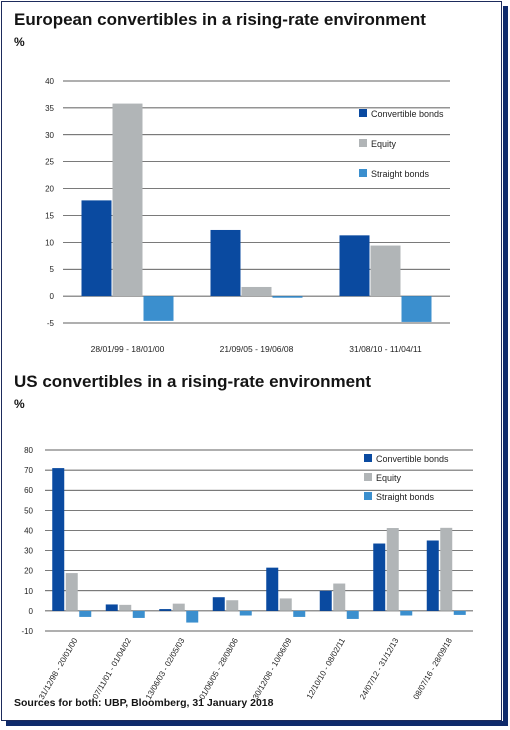  I want to click on x-category-label: 30/12/08 - 10/06/09, so click(272, 668).